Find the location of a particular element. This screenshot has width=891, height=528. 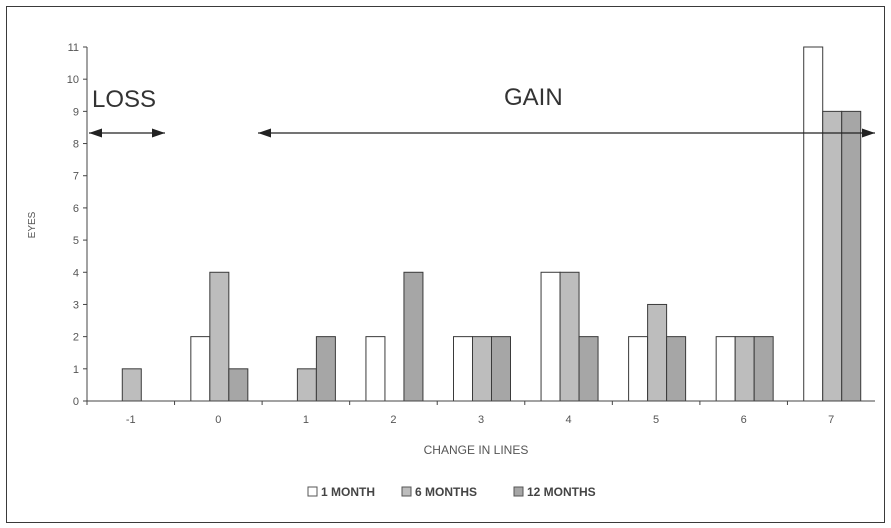

y-axis-label: EYES is located at coordinates (32, 224).